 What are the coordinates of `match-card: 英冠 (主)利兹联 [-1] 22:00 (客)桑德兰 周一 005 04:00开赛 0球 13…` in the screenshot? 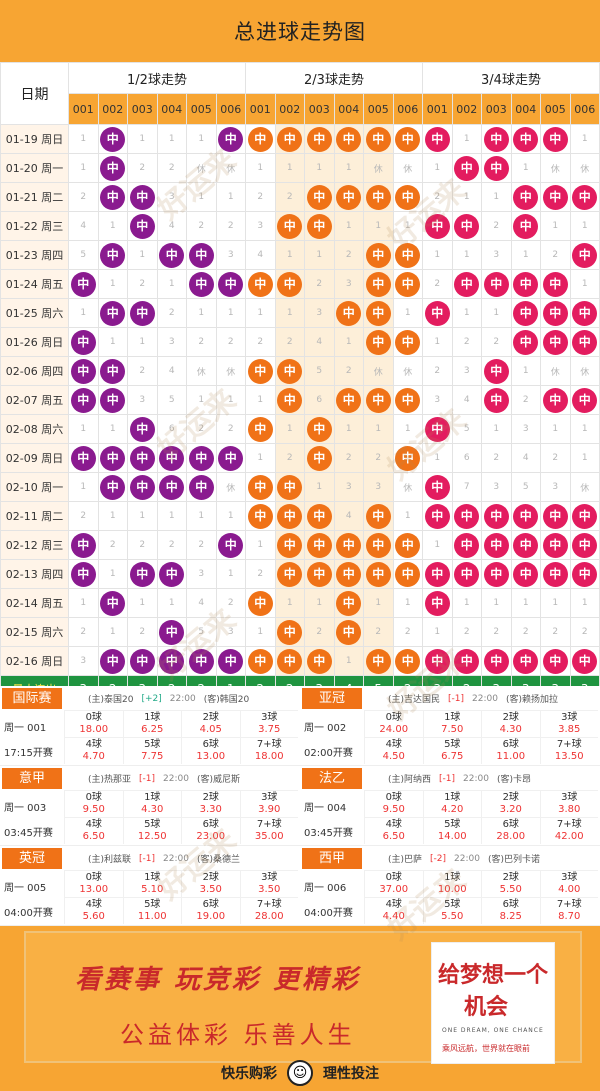 It's located at (149, 885).